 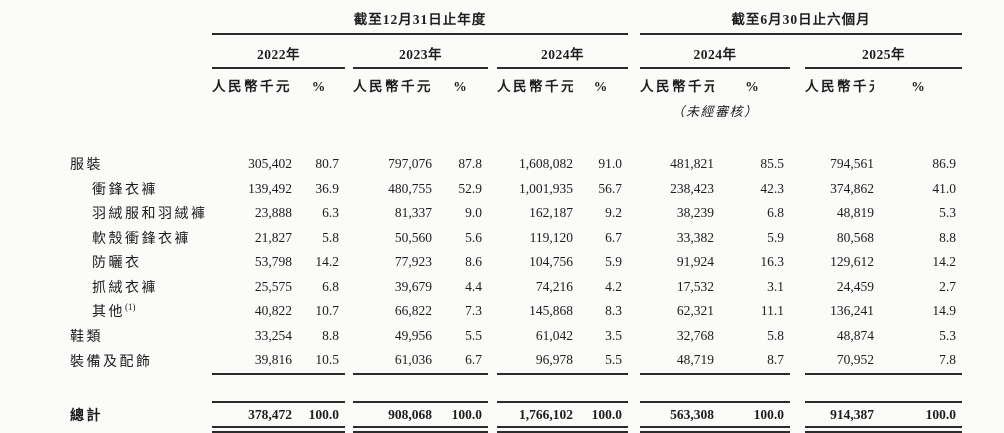 I want to click on amount-value: 797,076, so click(x=410, y=164).